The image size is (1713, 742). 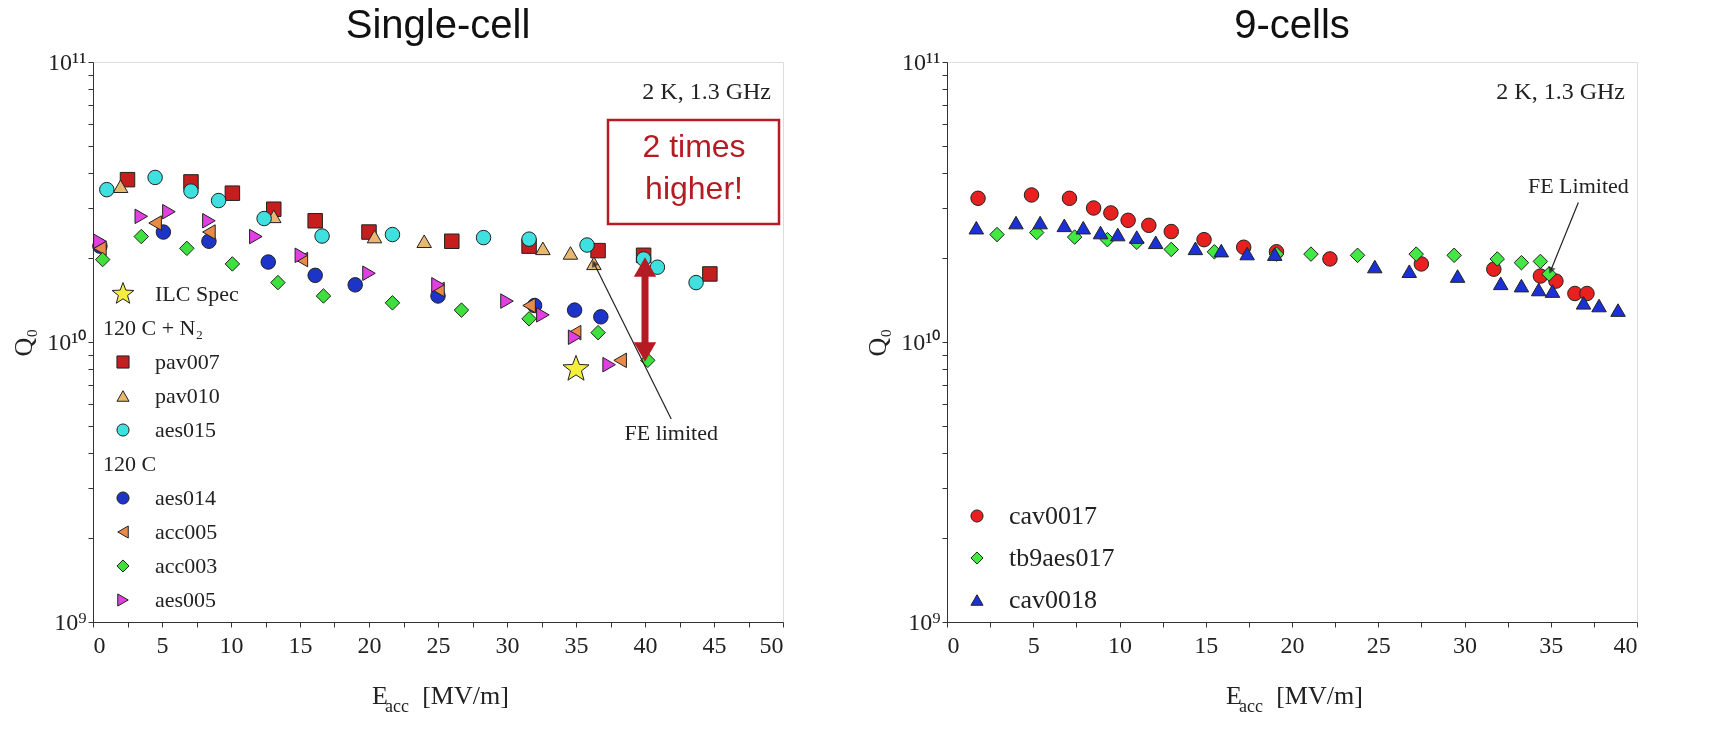 I want to click on legend-label: tb9aes017, so click(x=1062, y=557).